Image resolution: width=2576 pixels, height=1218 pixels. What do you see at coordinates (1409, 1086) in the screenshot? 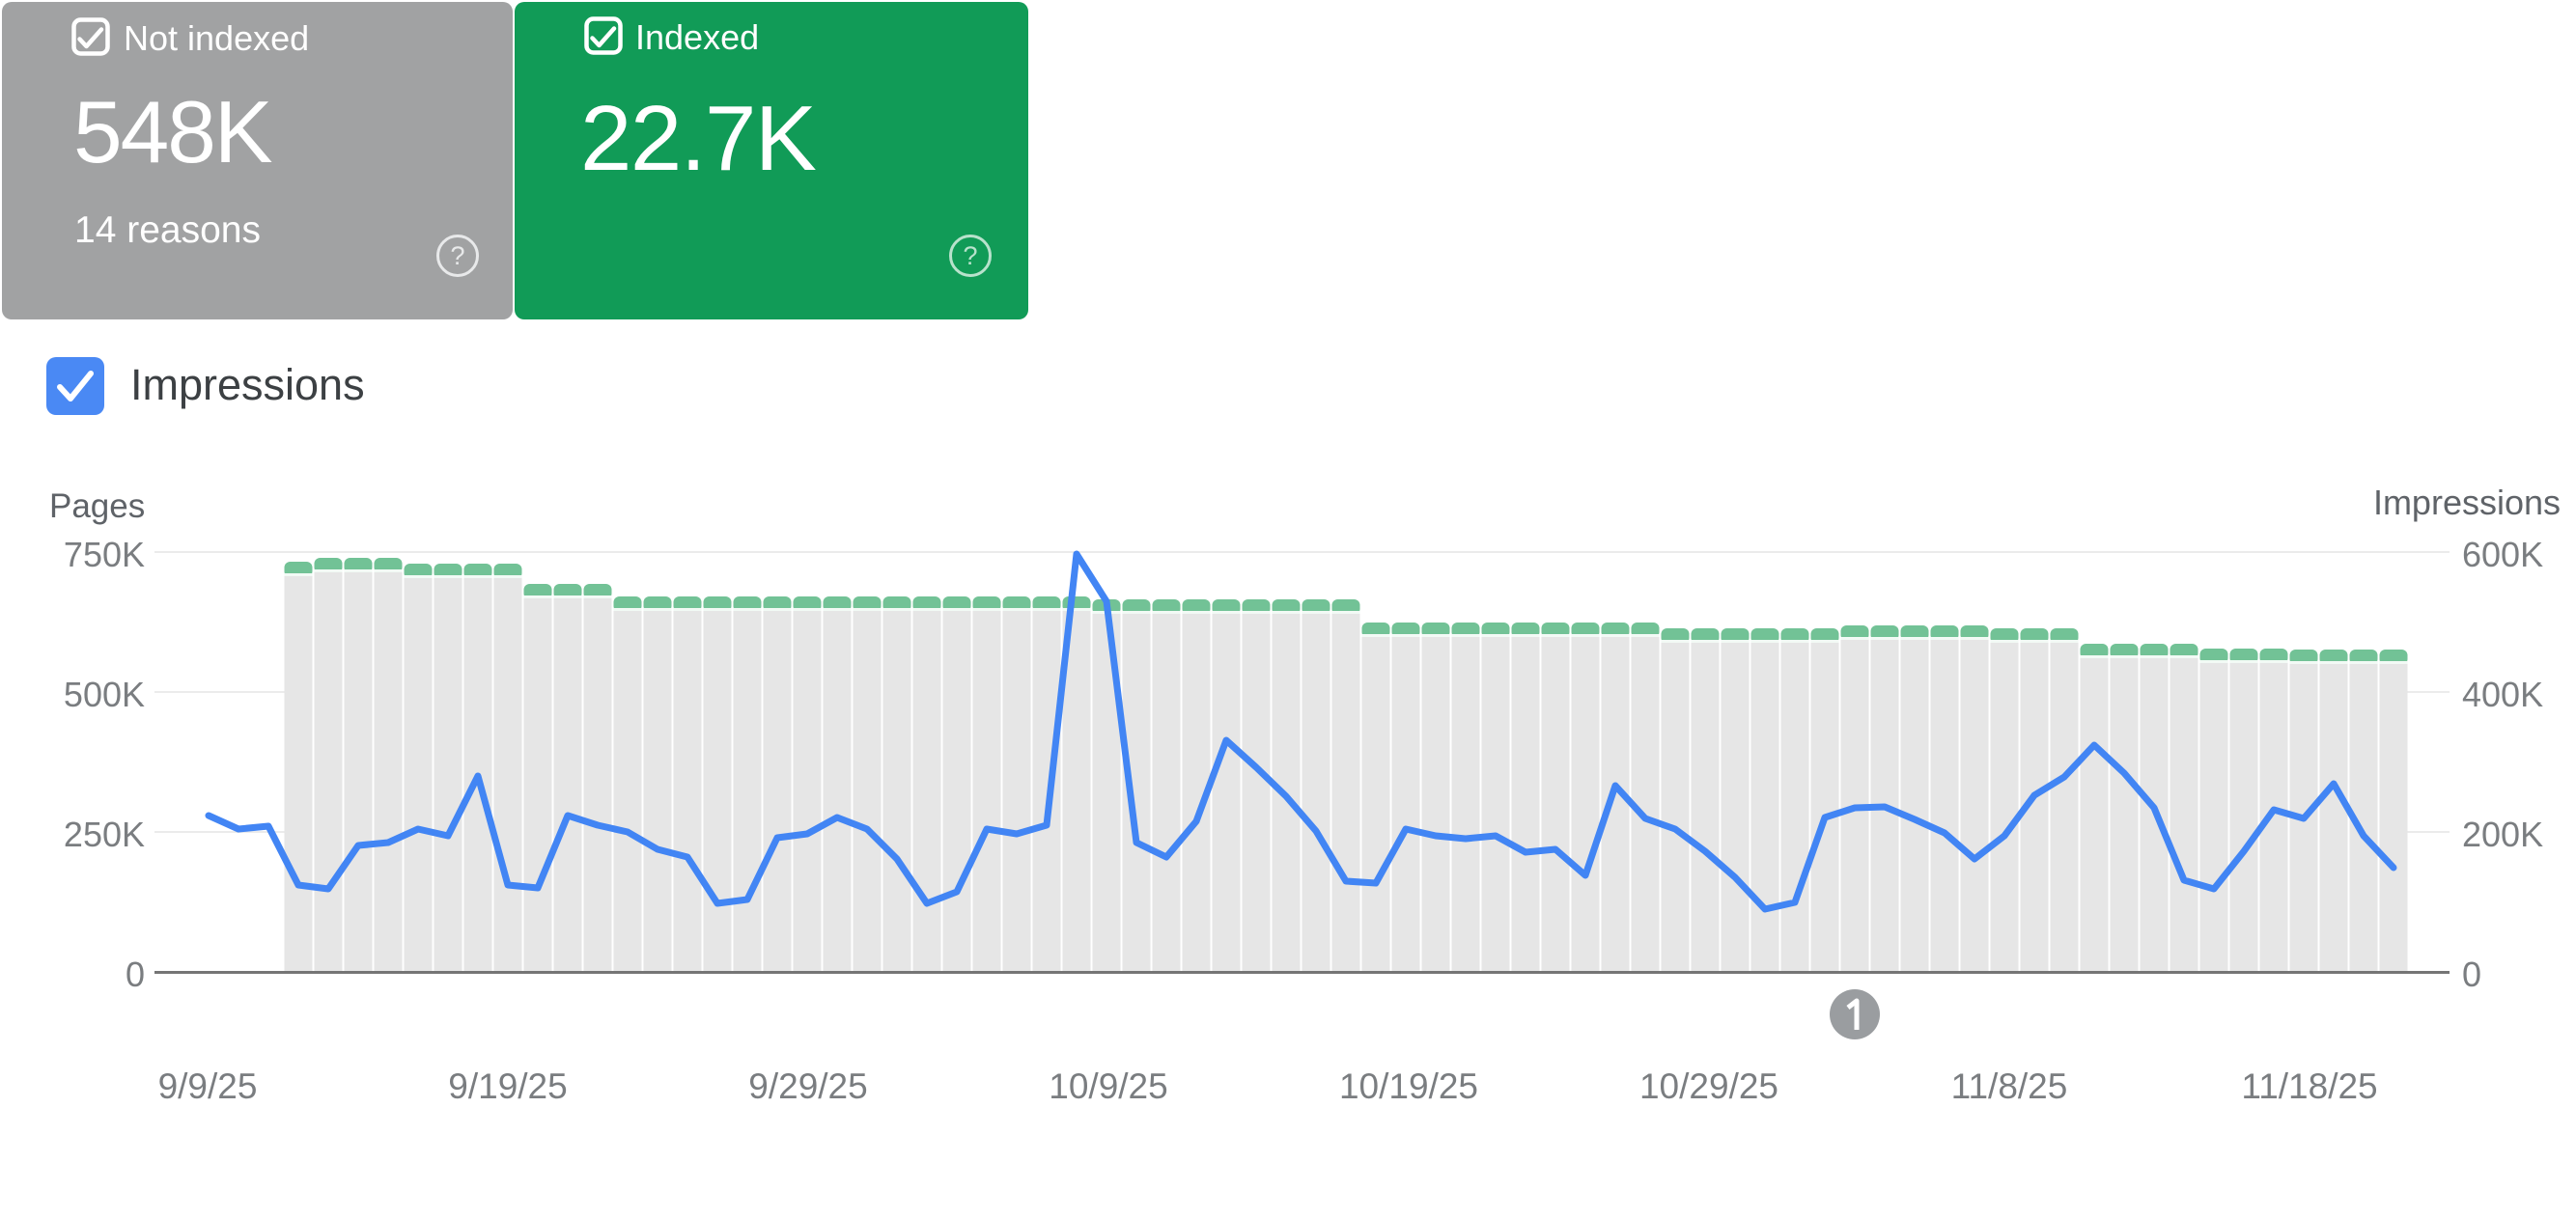
I see `svg-text: 10/19/25` at bounding box center [1409, 1086].